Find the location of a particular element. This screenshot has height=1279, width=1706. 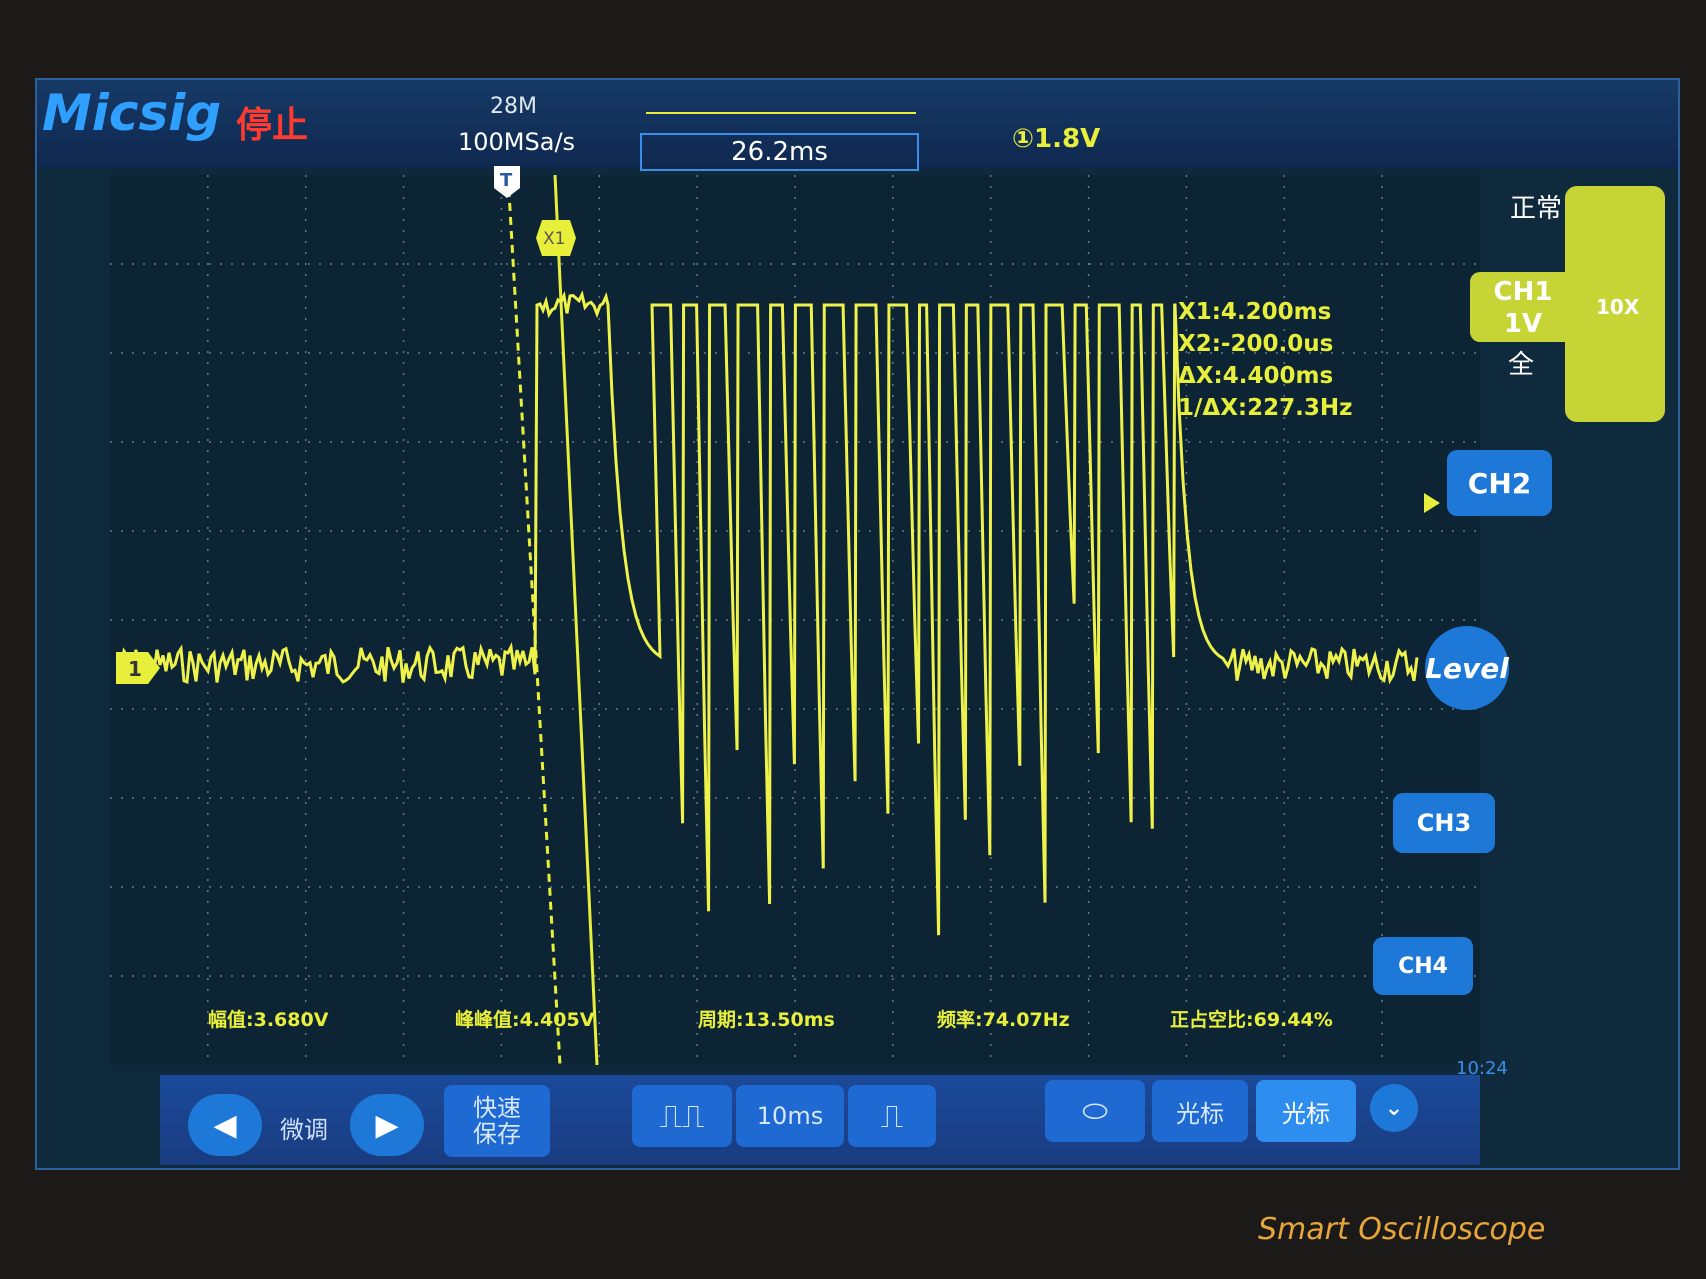

quick-save-line: 快速 is located at coordinates (497, 1108).